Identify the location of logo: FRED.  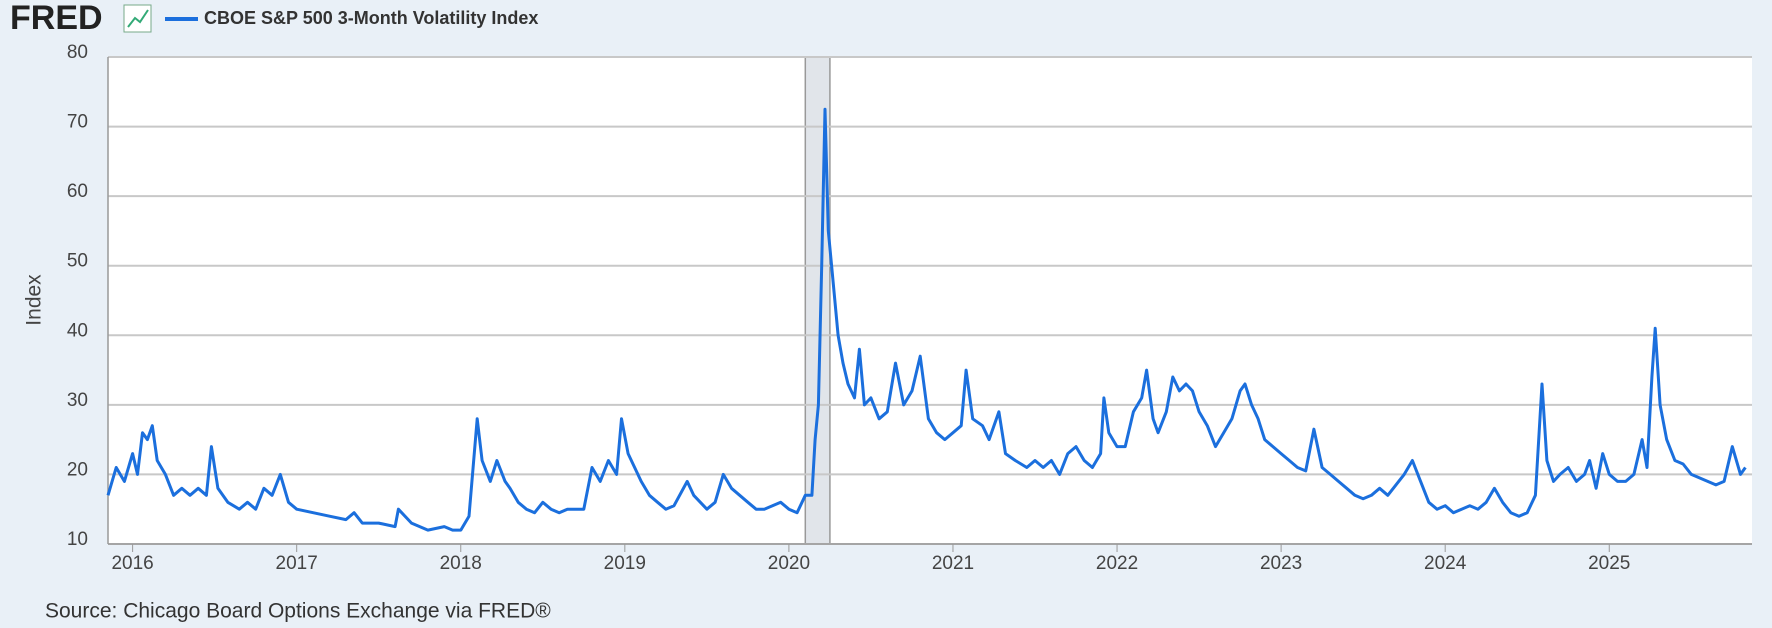
(56, 18).